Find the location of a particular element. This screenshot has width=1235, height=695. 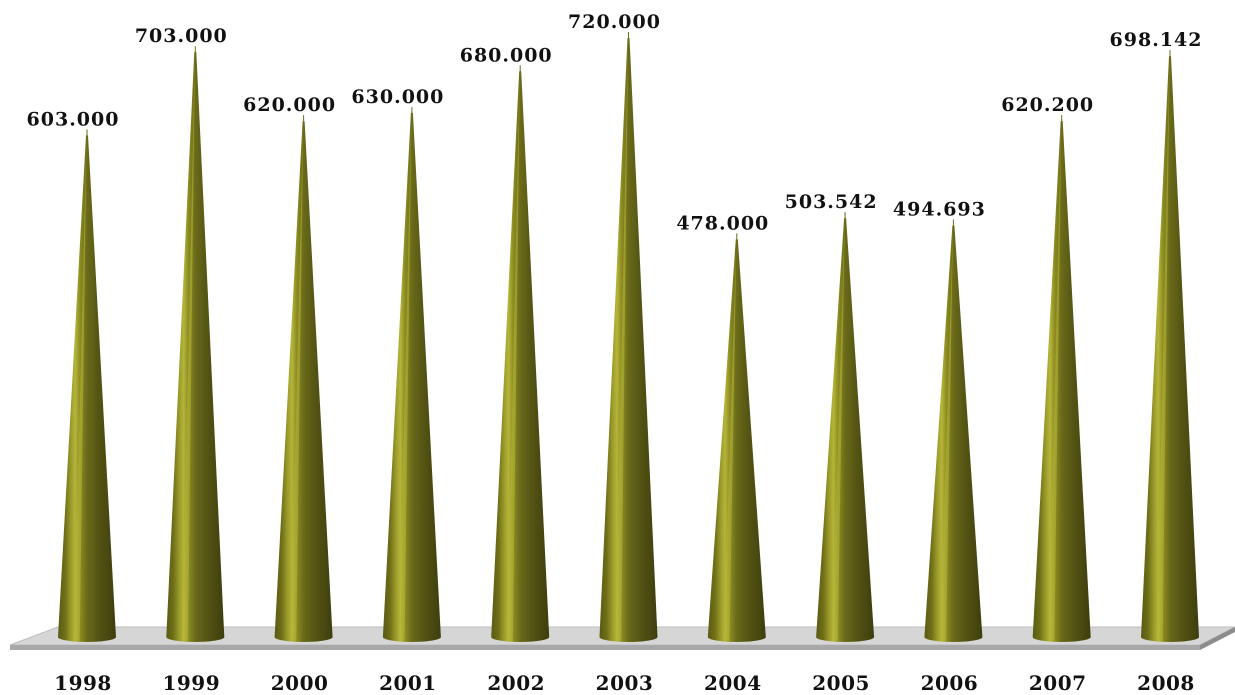

data-label-2003: 720.000 is located at coordinates (614, 22).